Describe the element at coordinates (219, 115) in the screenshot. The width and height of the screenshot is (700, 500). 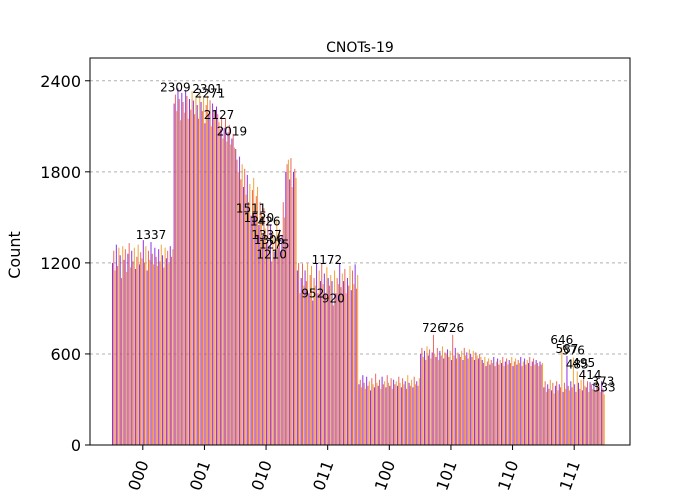
I see `data-label: 2127` at that location.